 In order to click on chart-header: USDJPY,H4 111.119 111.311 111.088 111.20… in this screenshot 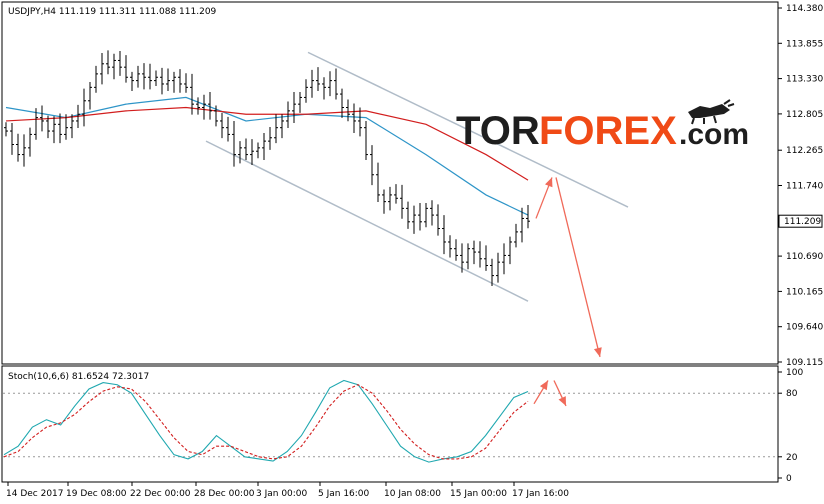, I will do `click(112, 12)`.